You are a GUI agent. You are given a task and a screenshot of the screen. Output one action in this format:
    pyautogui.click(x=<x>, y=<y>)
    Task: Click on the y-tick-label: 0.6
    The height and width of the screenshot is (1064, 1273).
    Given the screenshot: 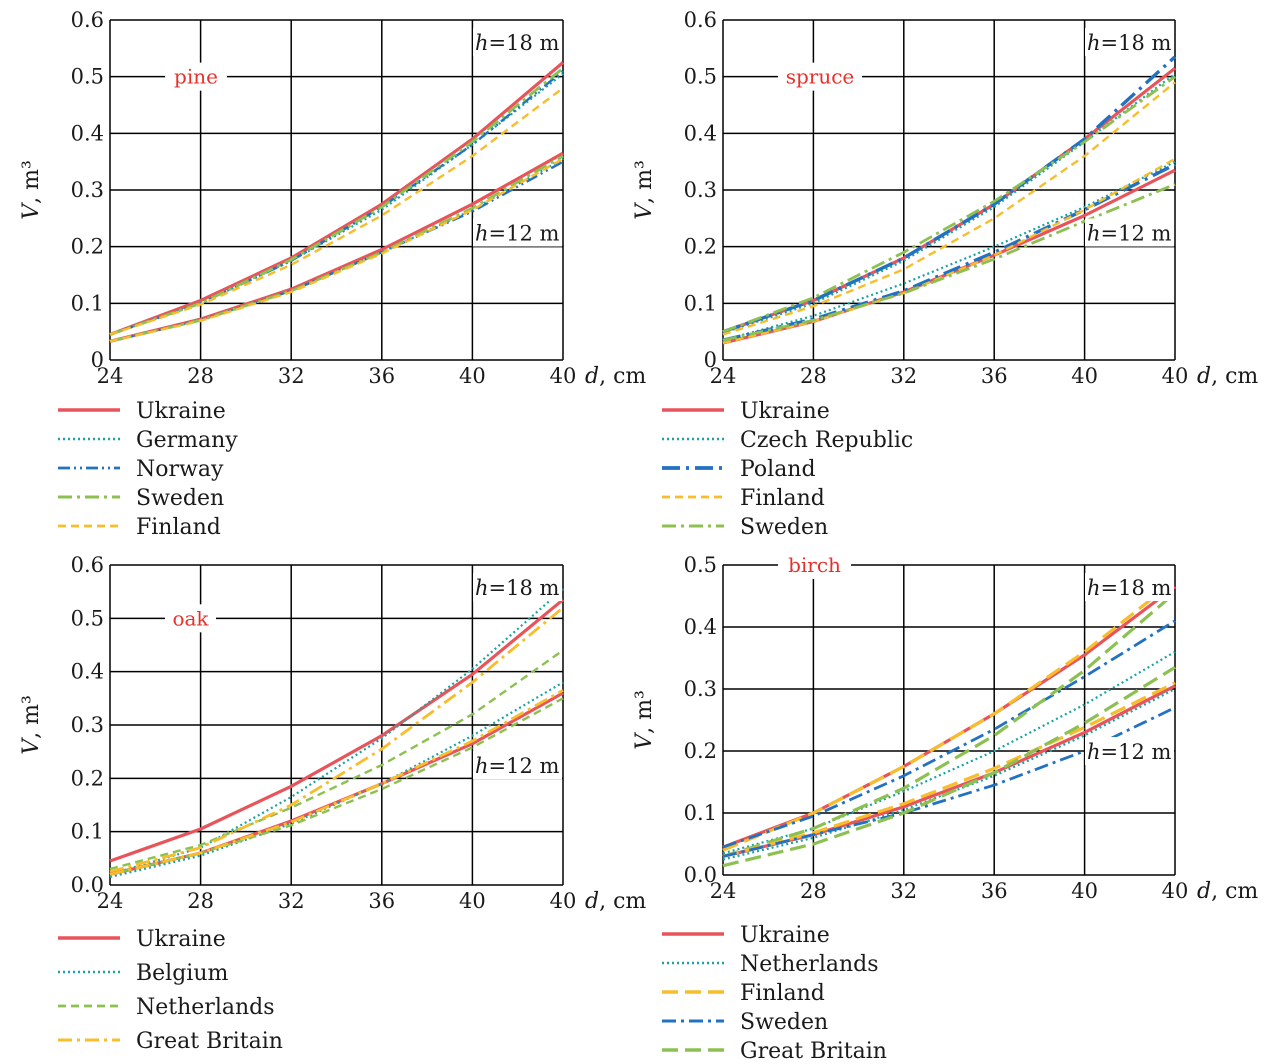 What is the action you would take?
    pyautogui.click(x=87, y=20)
    